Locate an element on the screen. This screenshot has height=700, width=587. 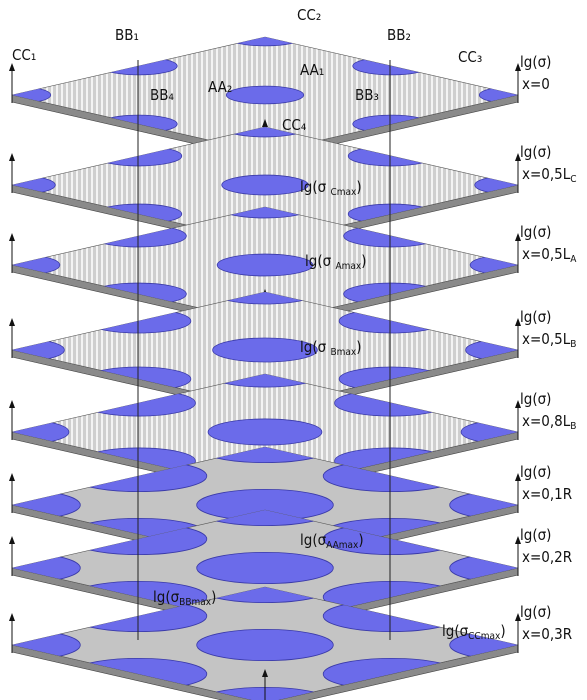
position-label: x=0 is located at coordinates (536, 84).